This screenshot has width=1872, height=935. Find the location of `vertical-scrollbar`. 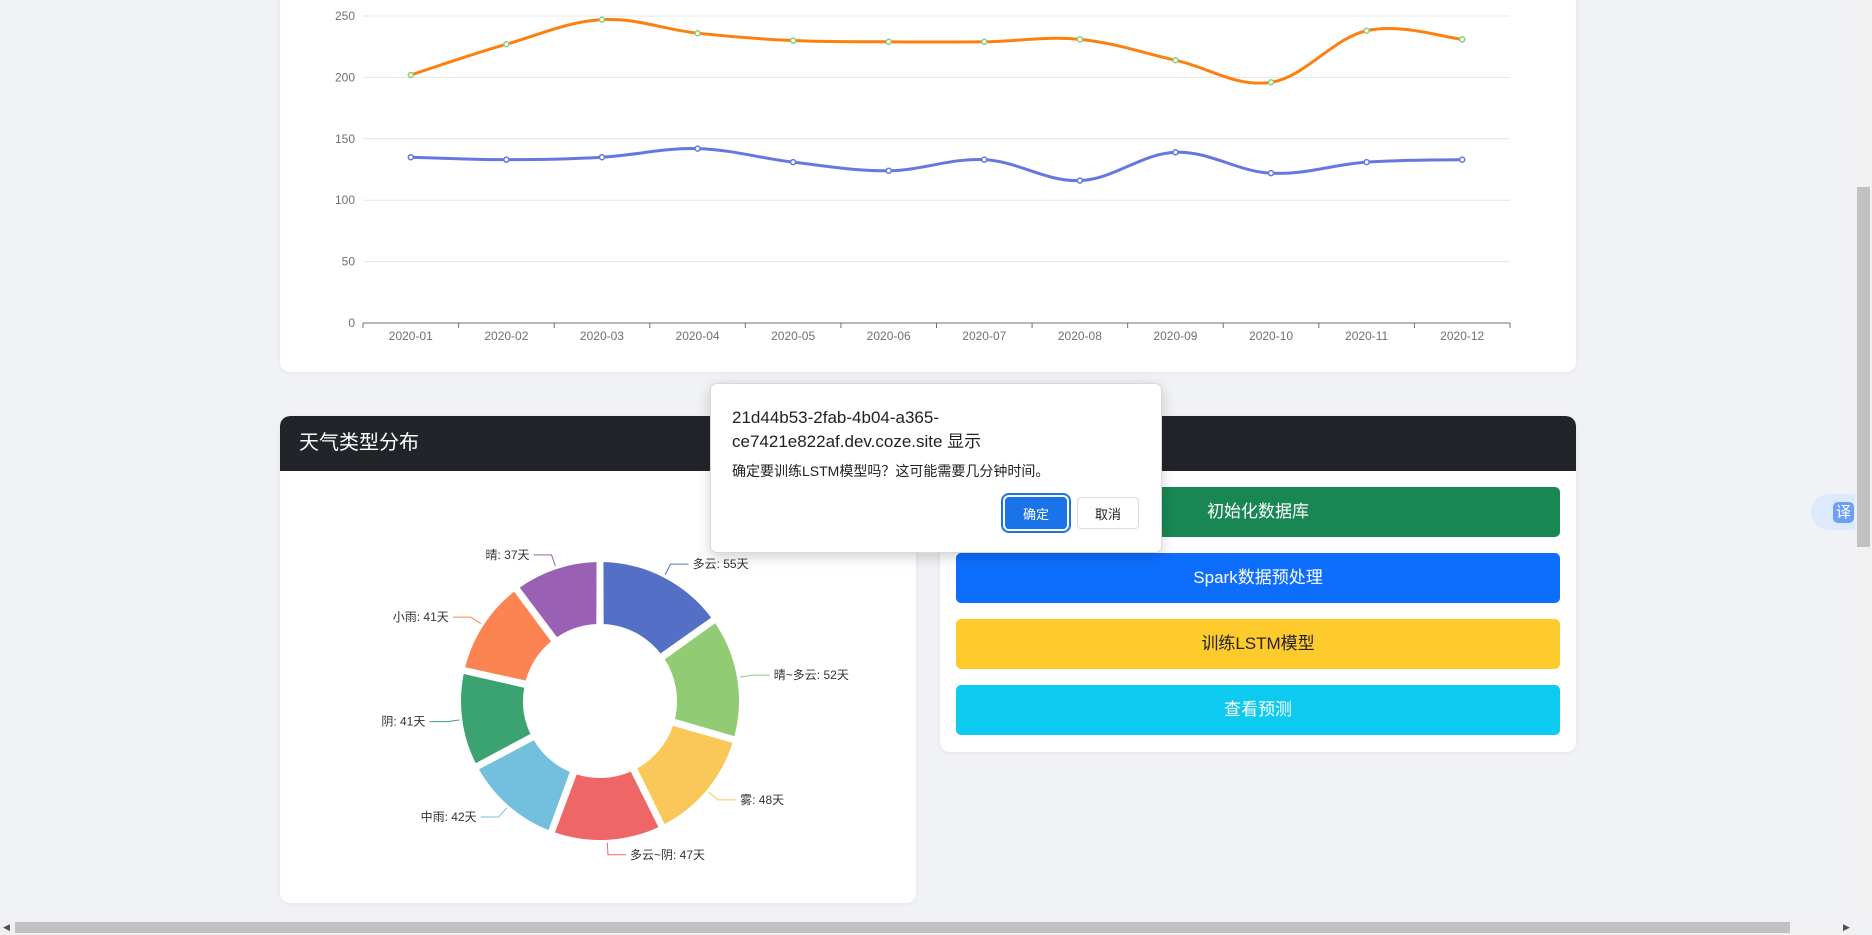

vertical-scrollbar is located at coordinates (1863, 460).